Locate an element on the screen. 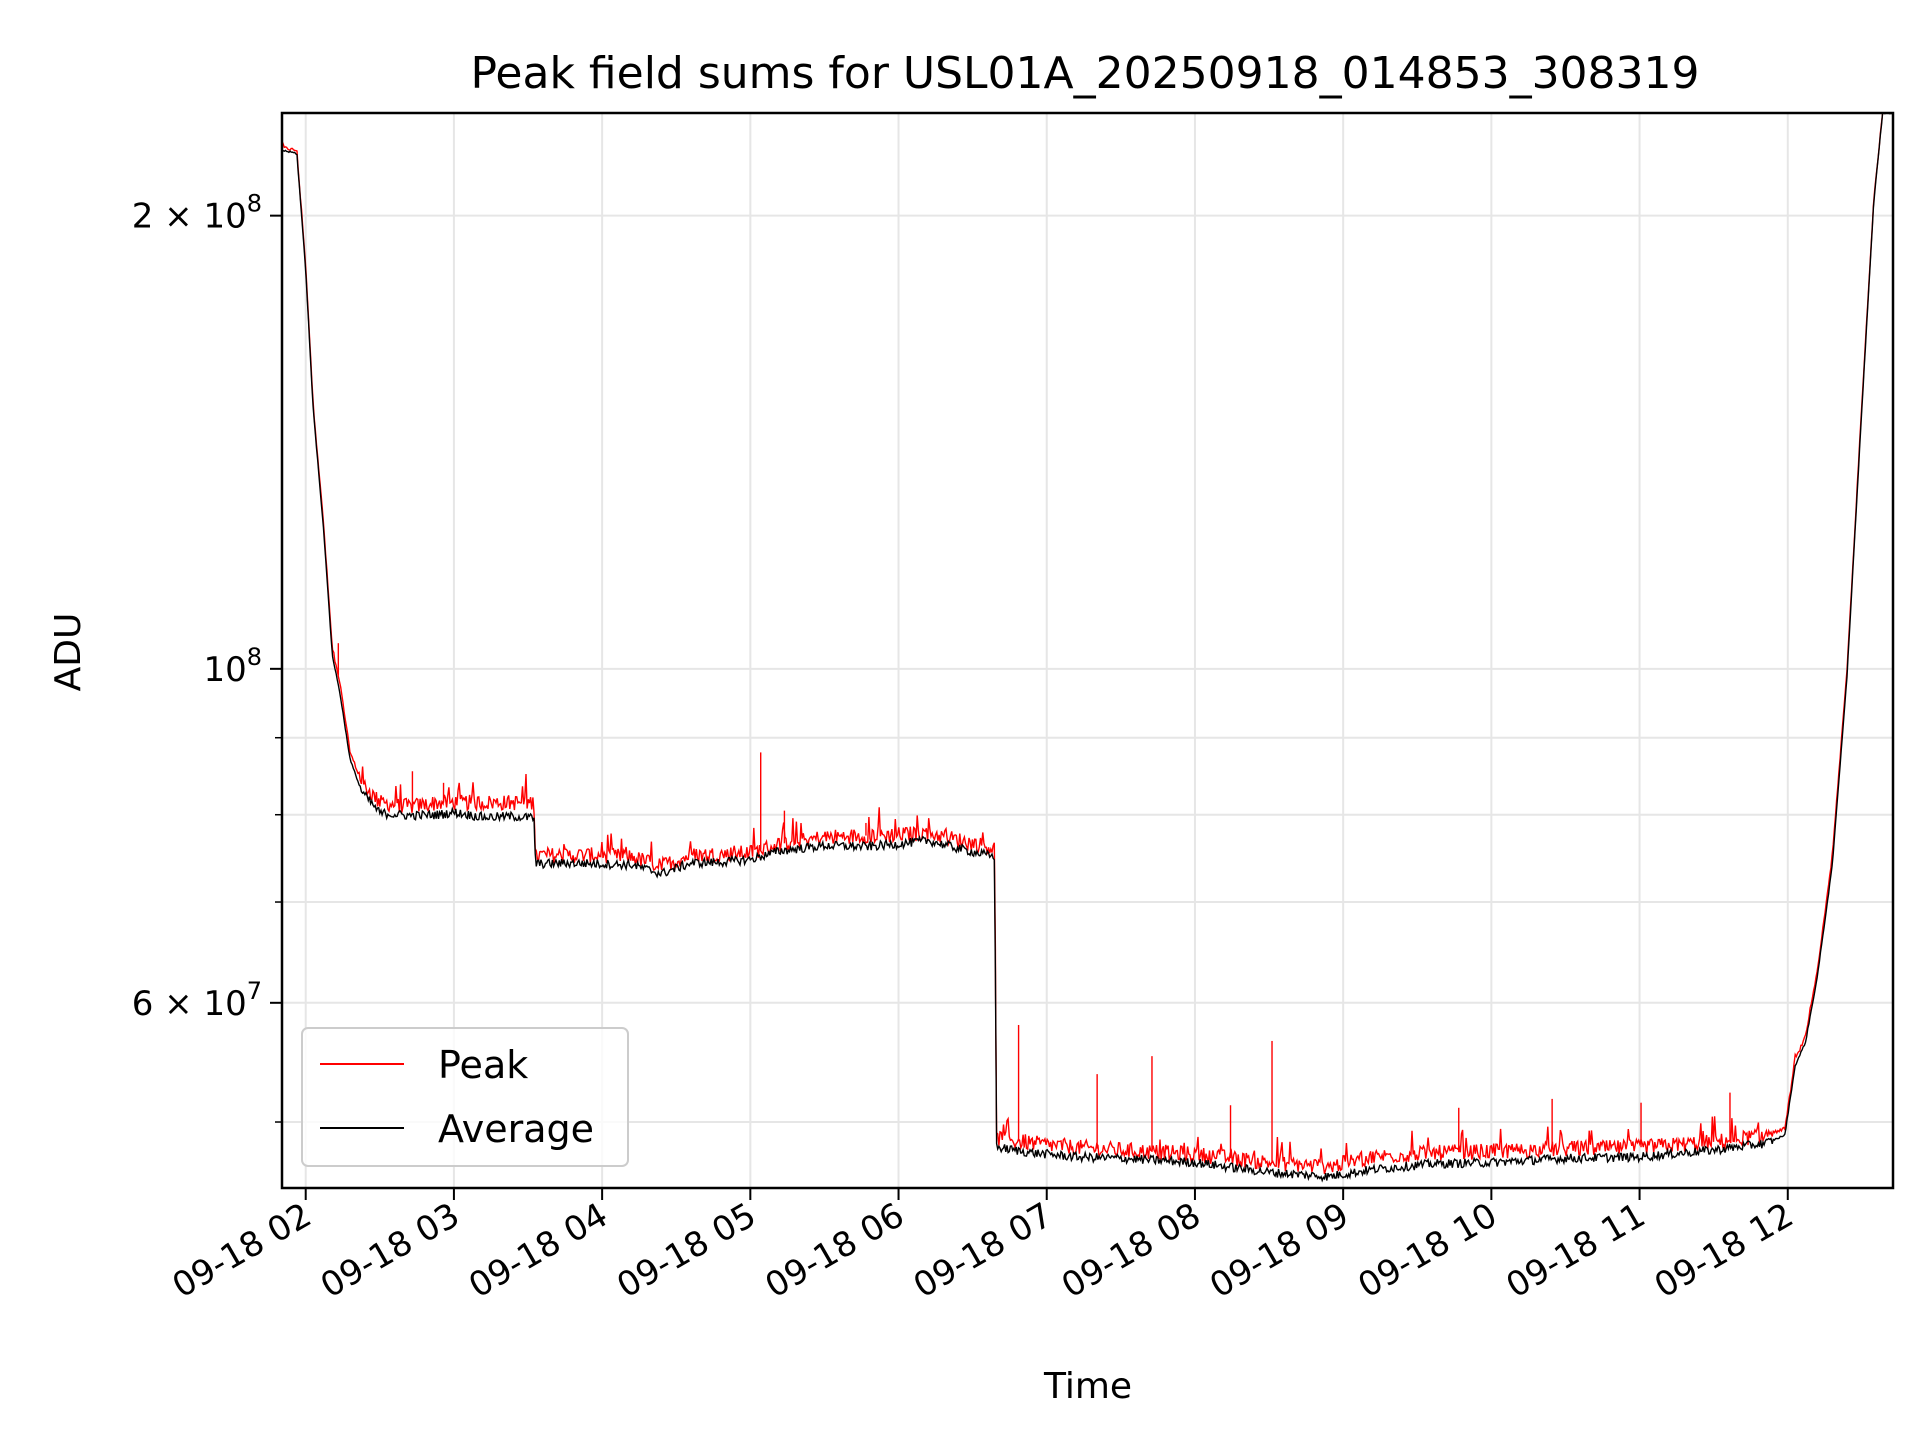 This screenshot has height=1440, width=1920. x-tick-label: 09-18 05 is located at coordinates (686, 1250).